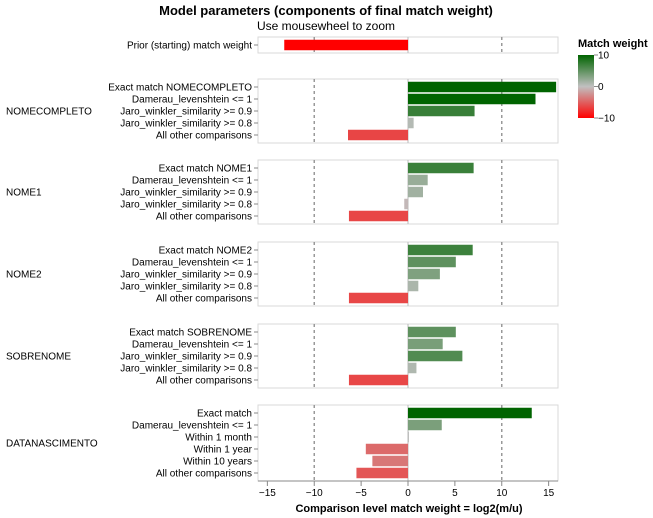 The height and width of the screenshot is (518, 653). What do you see at coordinates (549, 493) in the screenshot?
I see `x-tick-label: 15` at bounding box center [549, 493].